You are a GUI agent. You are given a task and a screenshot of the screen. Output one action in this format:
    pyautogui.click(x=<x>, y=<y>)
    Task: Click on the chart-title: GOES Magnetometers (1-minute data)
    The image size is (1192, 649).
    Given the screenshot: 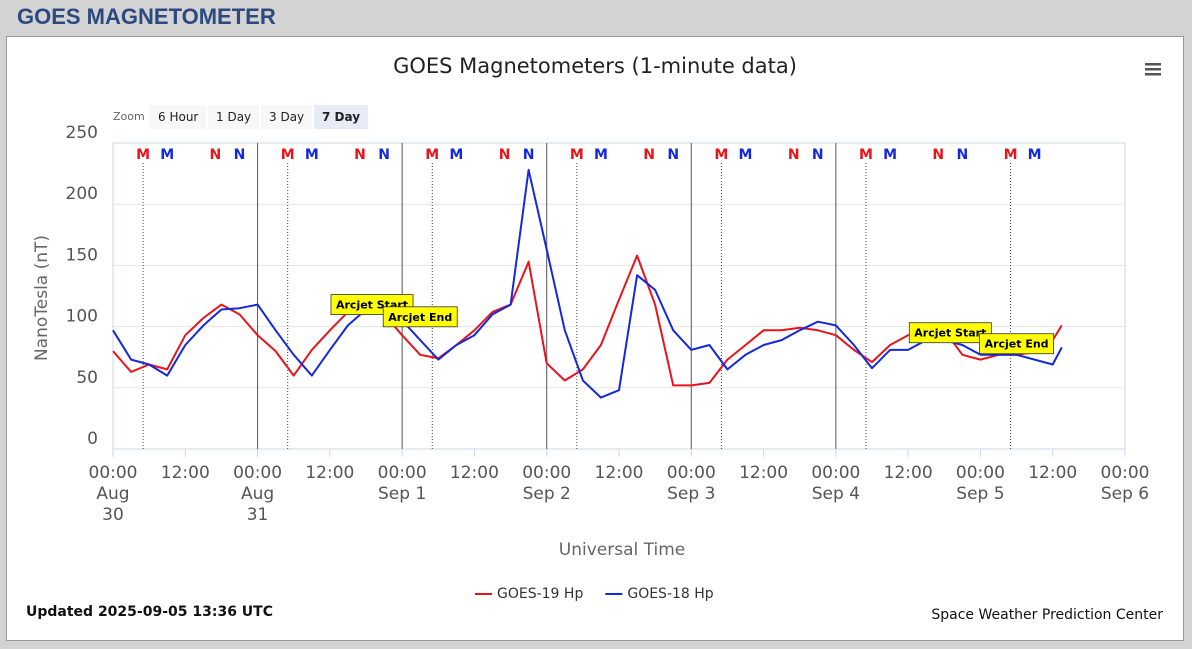 What is the action you would take?
    pyautogui.click(x=595, y=66)
    